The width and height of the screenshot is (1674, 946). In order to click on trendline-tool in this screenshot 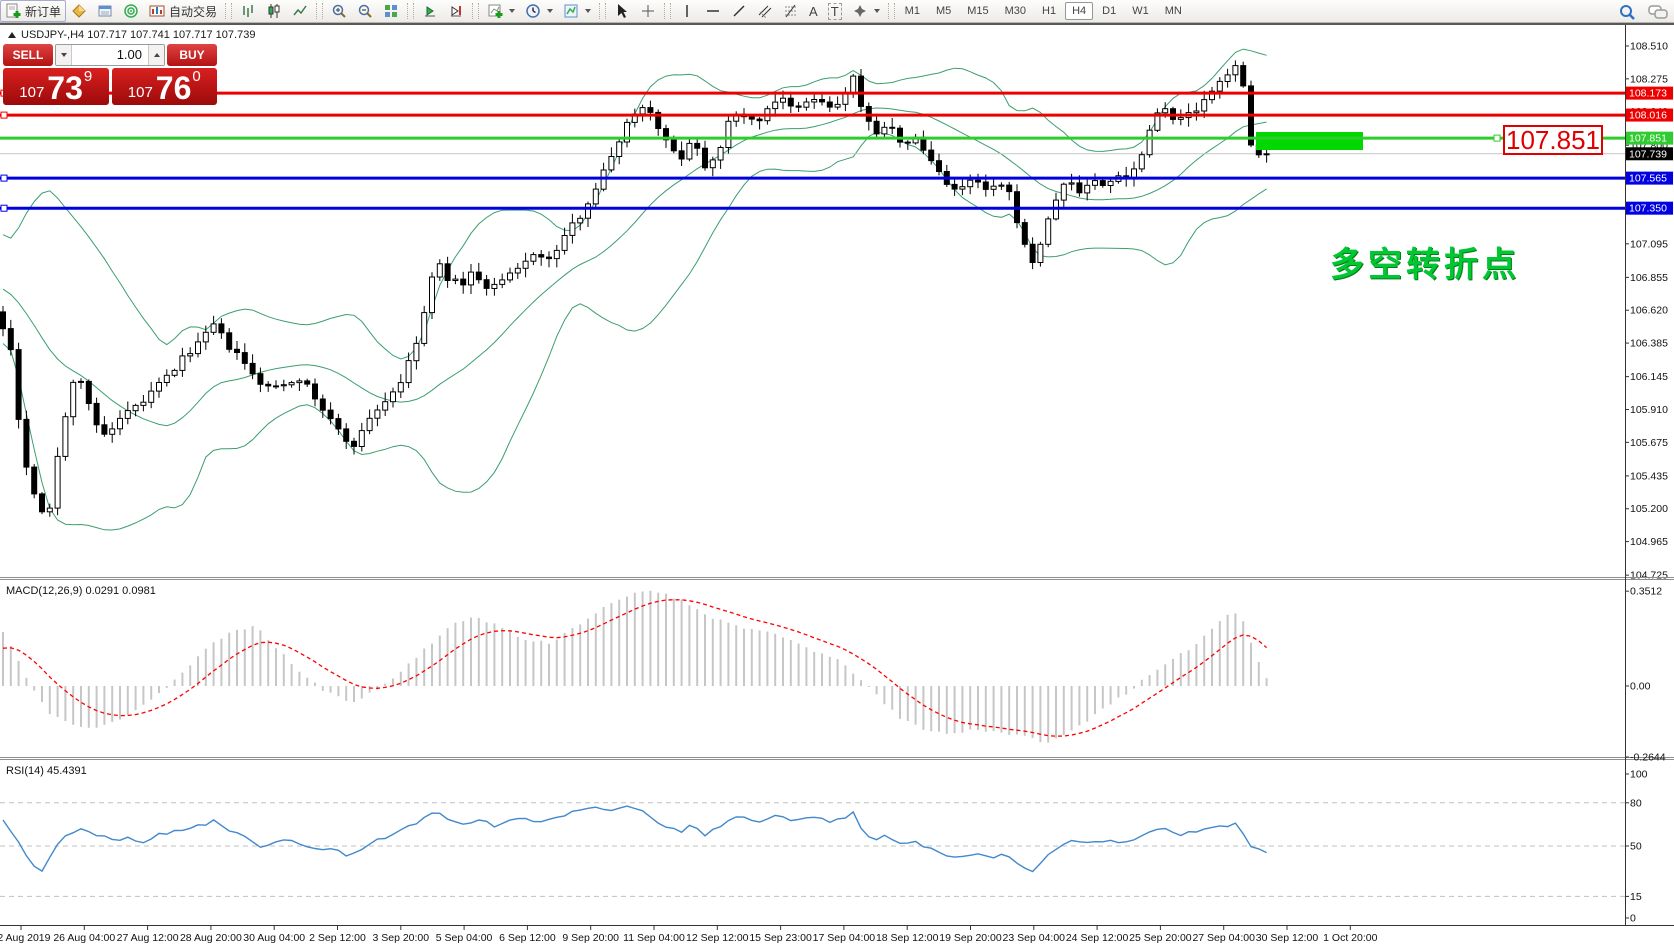, I will do `click(739, 11)`.